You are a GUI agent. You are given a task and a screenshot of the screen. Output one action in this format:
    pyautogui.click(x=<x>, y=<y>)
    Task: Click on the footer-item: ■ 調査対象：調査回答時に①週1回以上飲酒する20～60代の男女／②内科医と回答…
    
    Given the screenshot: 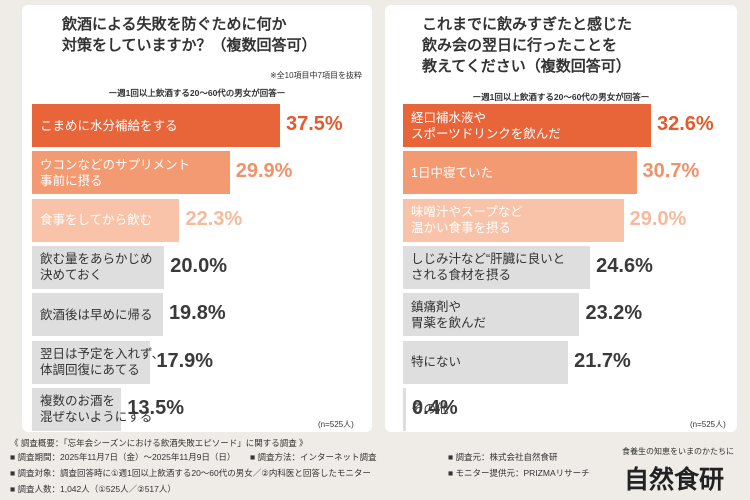 What is the action you would take?
    pyautogui.click(x=190, y=473)
    